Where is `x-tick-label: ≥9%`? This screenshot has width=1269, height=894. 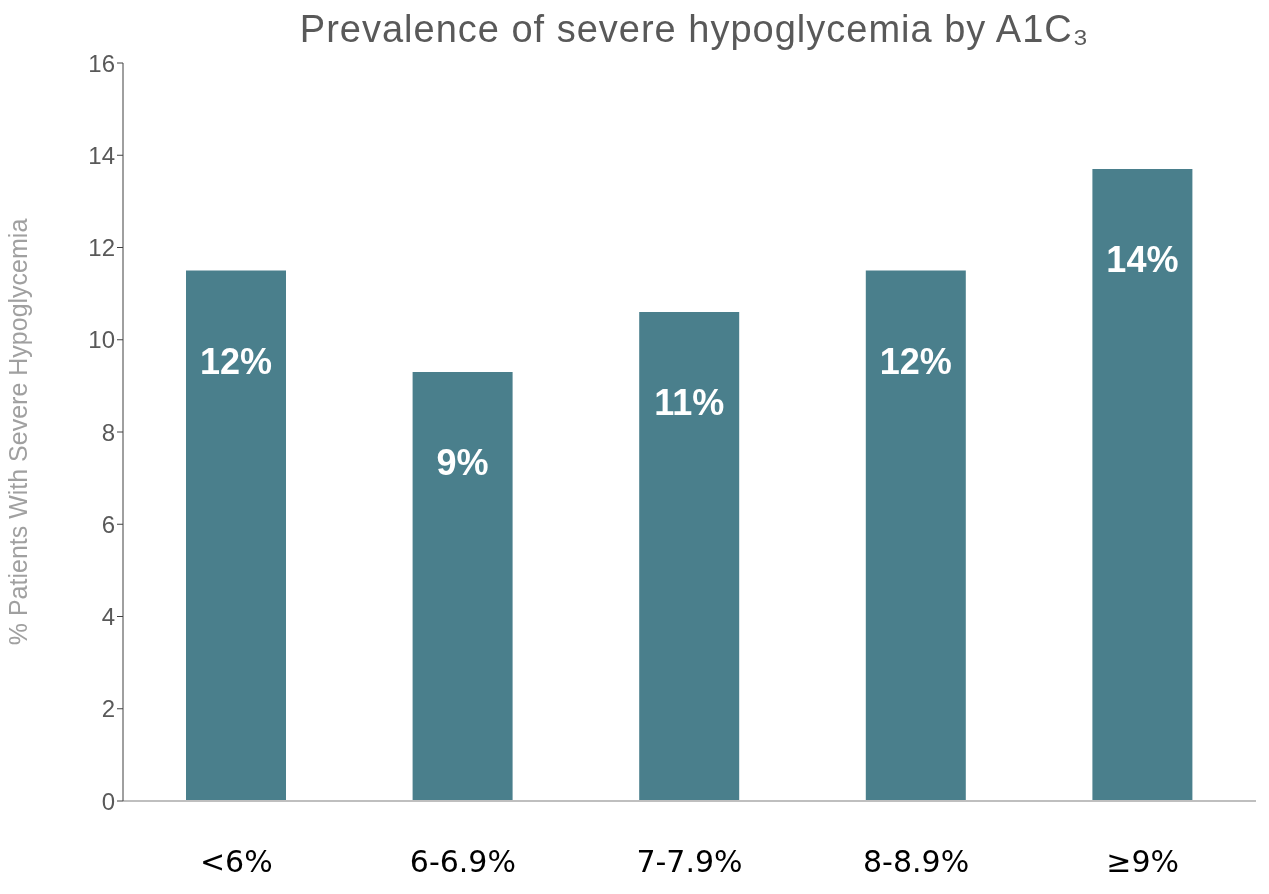 x-tick-label: ≥9% is located at coordinates (1143, 862).